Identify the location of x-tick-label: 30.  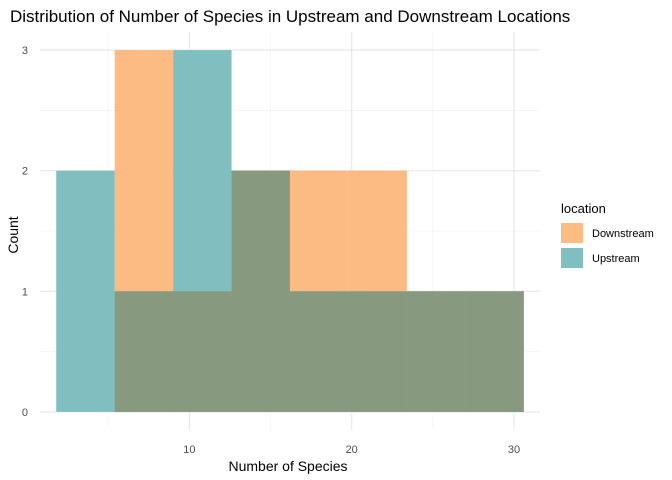
(514, 450).